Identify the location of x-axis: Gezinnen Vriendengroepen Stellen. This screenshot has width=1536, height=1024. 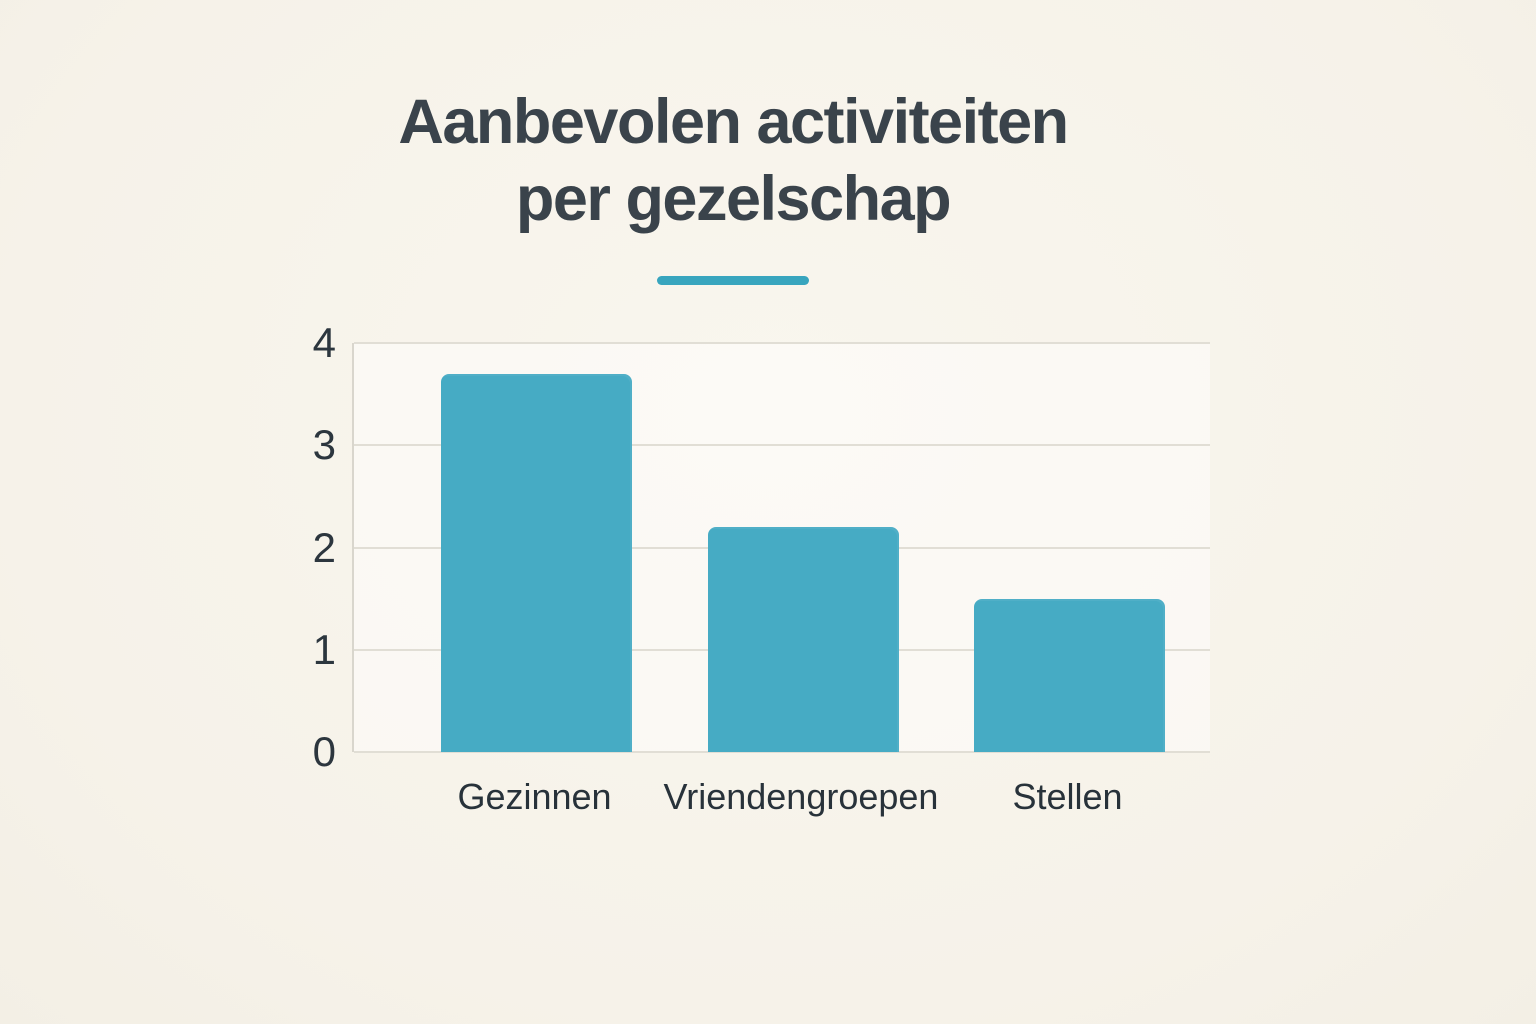
(781, 804).